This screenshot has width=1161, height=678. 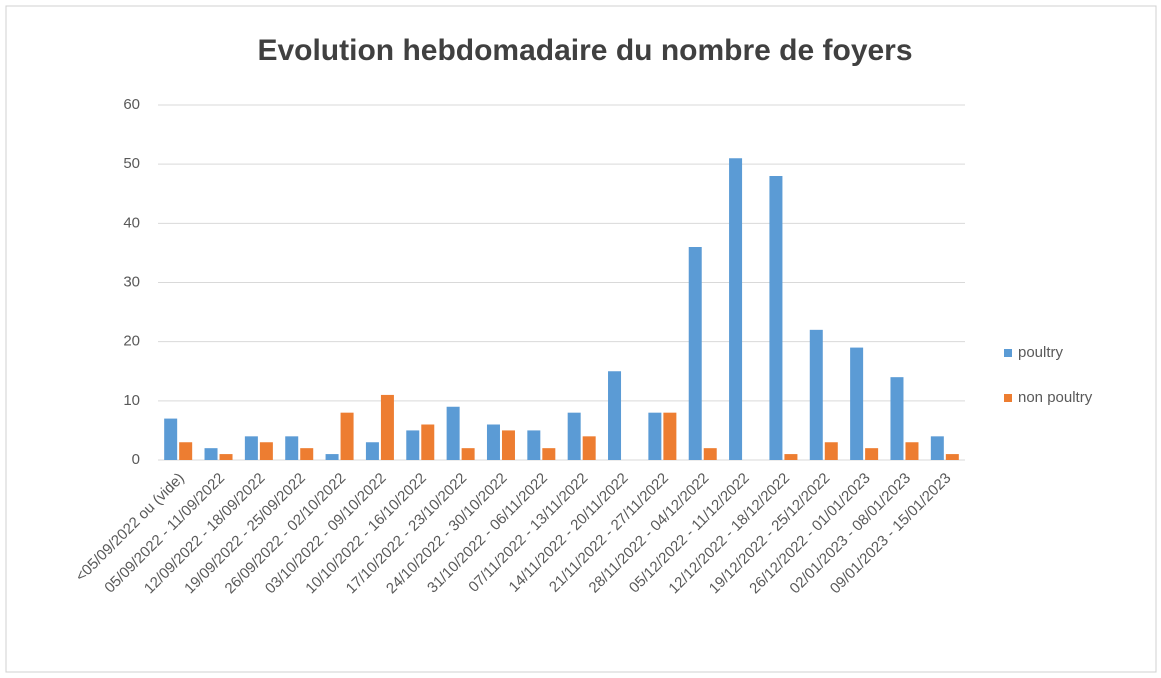 I want to click on y-tick-label: 50, so click(x=131, y=163).